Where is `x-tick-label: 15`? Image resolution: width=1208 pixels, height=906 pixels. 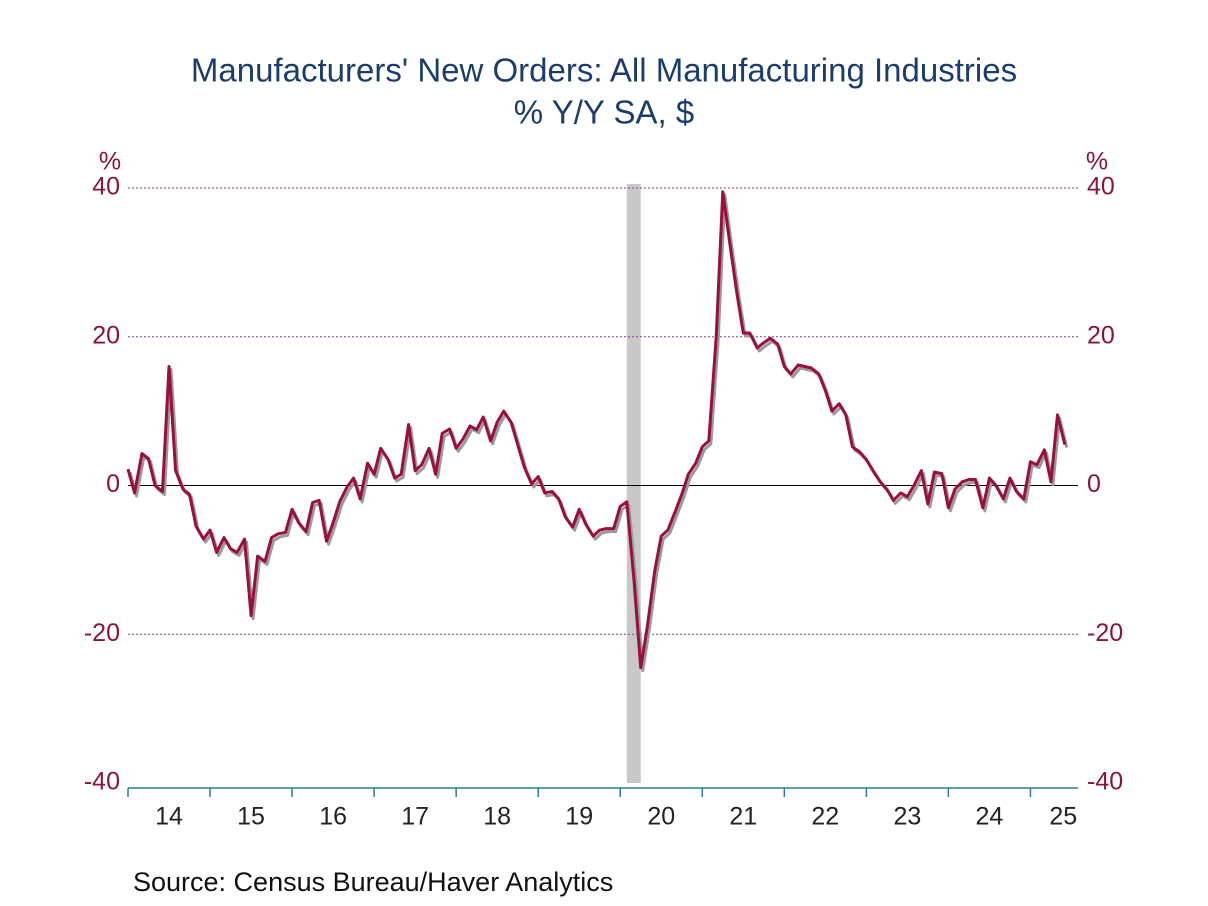 x-tick-label: 15 is located at coordinates (251, 817).